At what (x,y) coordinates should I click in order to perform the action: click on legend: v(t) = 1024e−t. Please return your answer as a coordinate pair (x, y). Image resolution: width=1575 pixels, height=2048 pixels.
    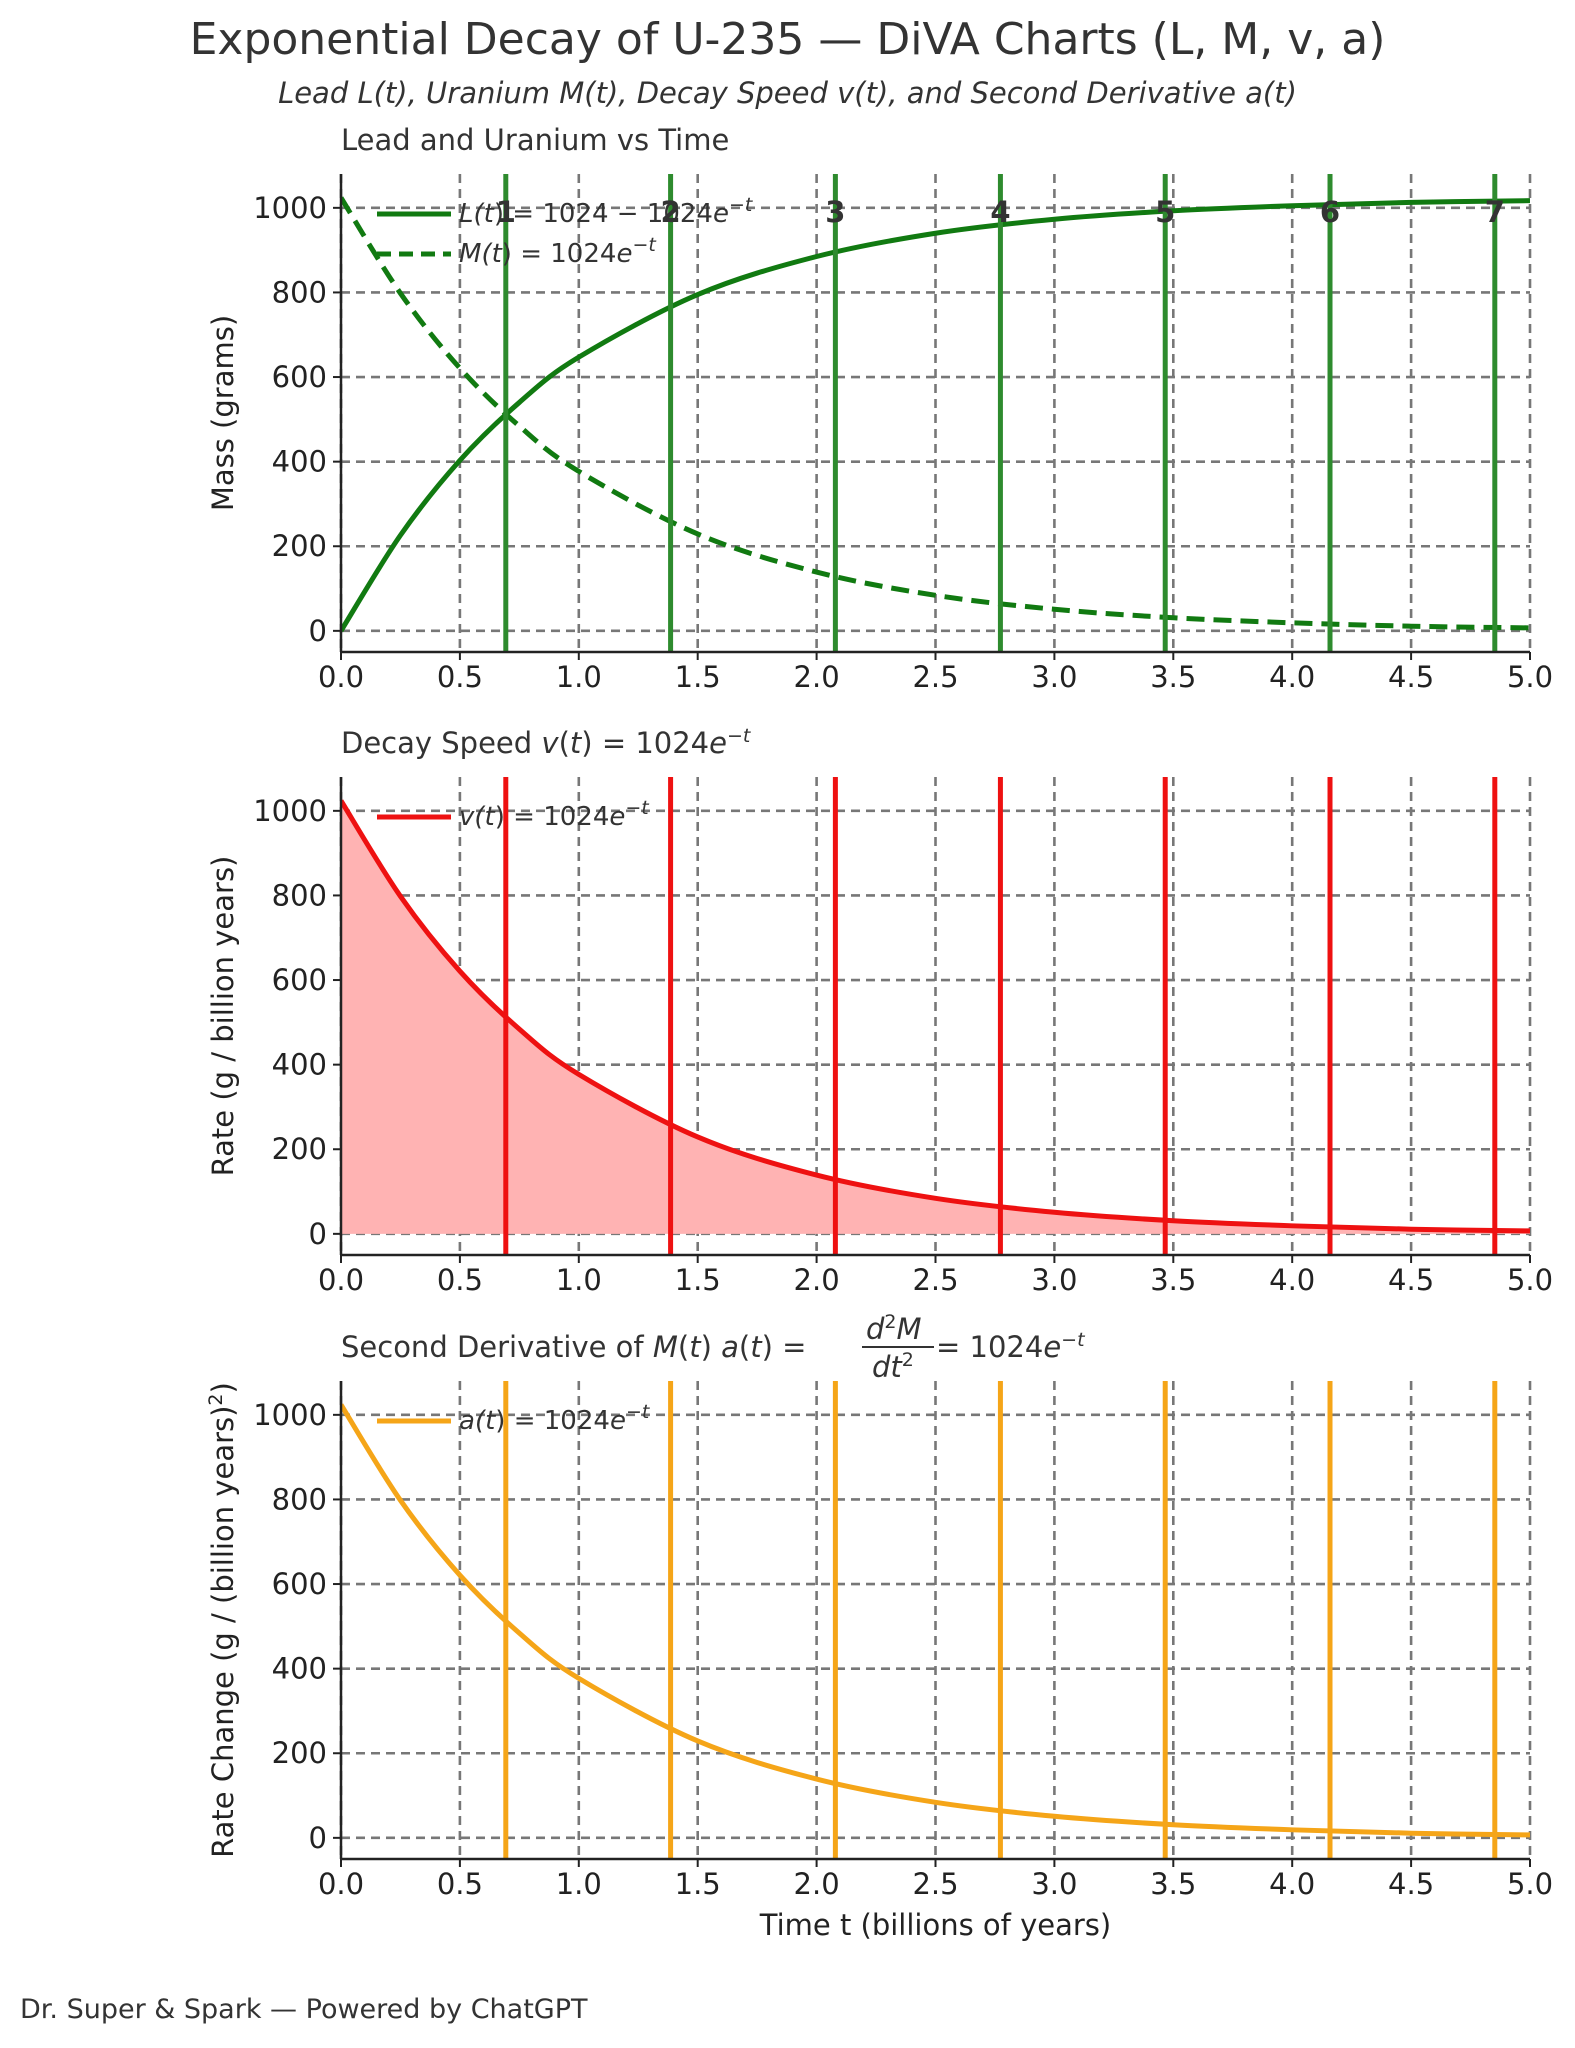
    Looking at the image, I should click on (513, 814).